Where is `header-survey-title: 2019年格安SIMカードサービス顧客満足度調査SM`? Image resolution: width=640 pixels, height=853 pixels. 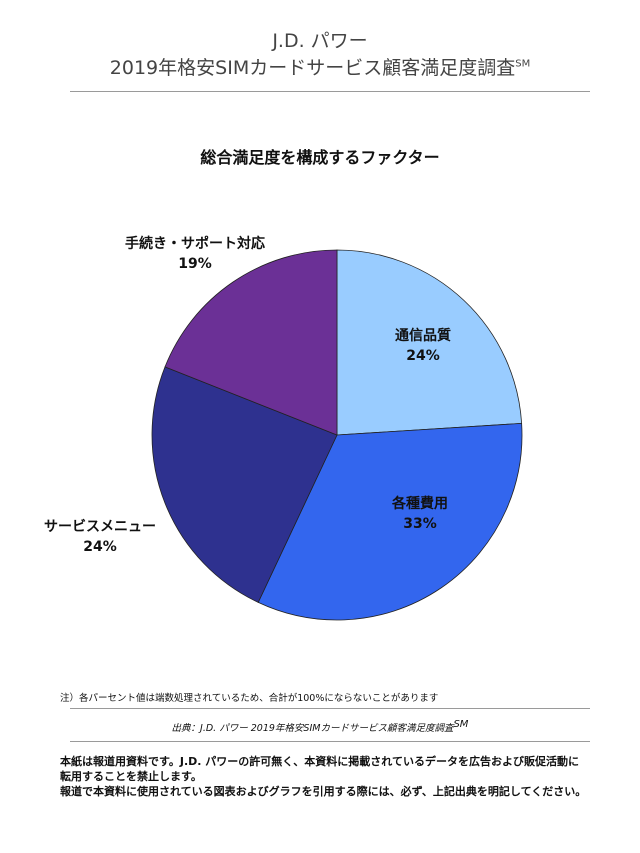 header-survey-title: 2019年格安SIMカードサービス顧客満足度調査SM is located at coordinates (320, 66).